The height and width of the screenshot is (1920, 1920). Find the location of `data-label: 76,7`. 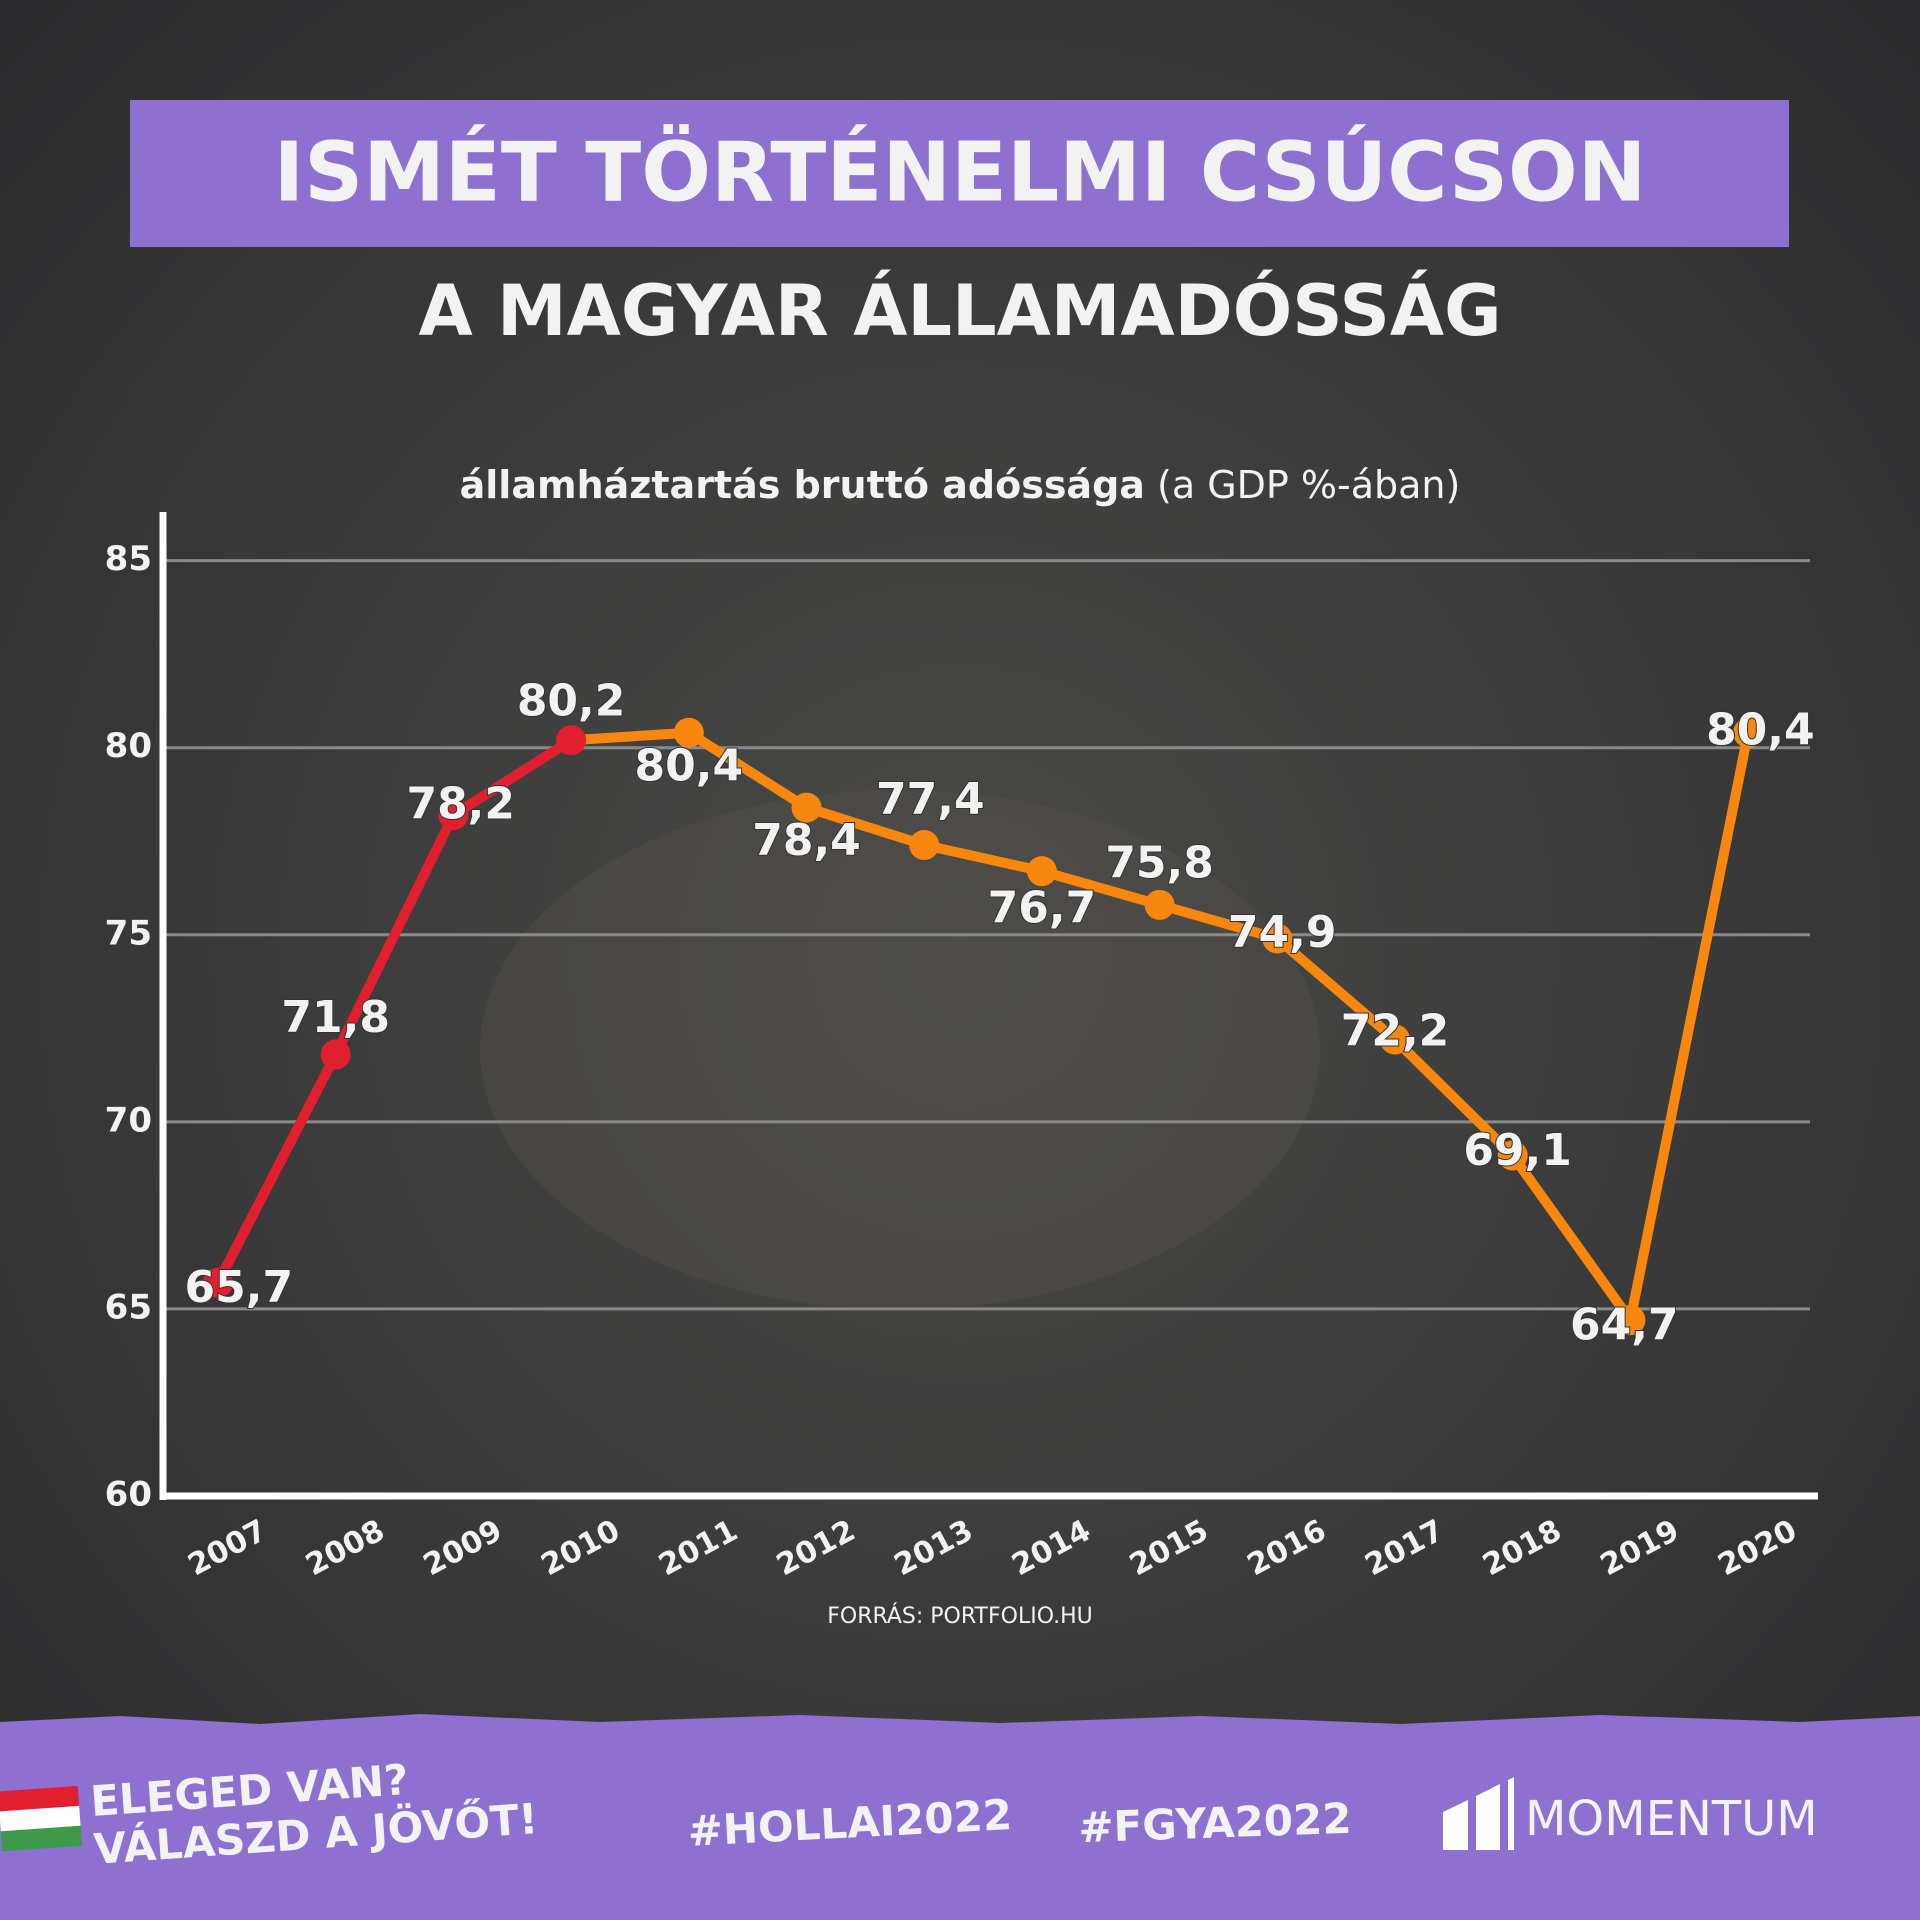

data-label: 76,7 is located at coordinates (1042, 907).